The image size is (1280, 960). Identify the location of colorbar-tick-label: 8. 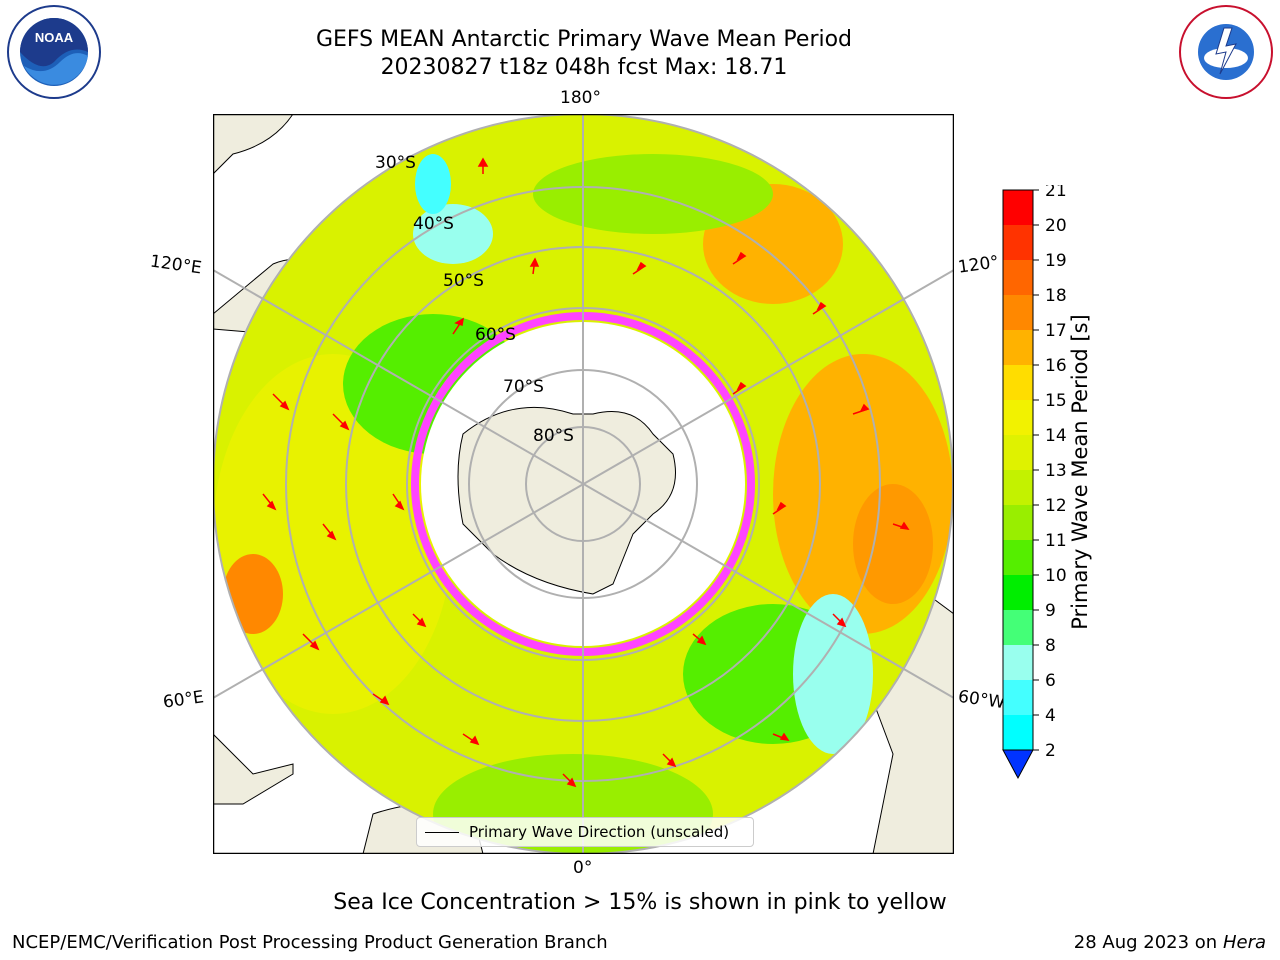
(1050, 646).